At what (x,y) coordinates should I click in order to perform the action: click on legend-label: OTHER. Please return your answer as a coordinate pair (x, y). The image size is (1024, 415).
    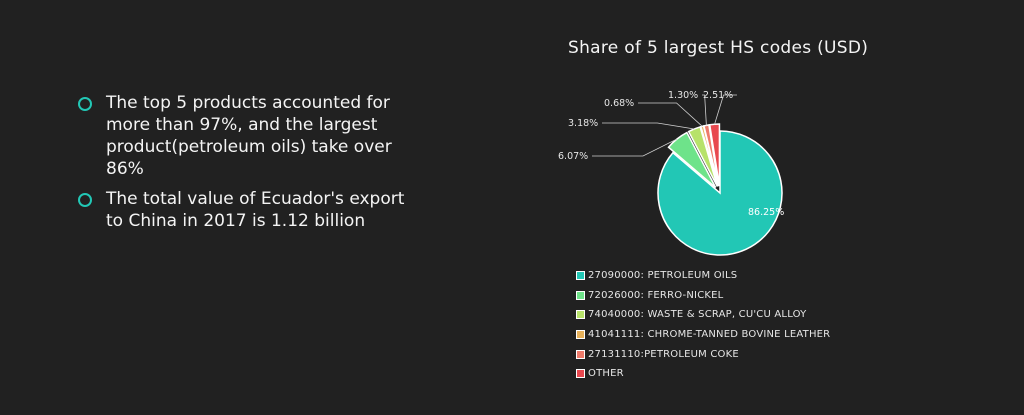
    Looking at the image, I should click on (606, 374).